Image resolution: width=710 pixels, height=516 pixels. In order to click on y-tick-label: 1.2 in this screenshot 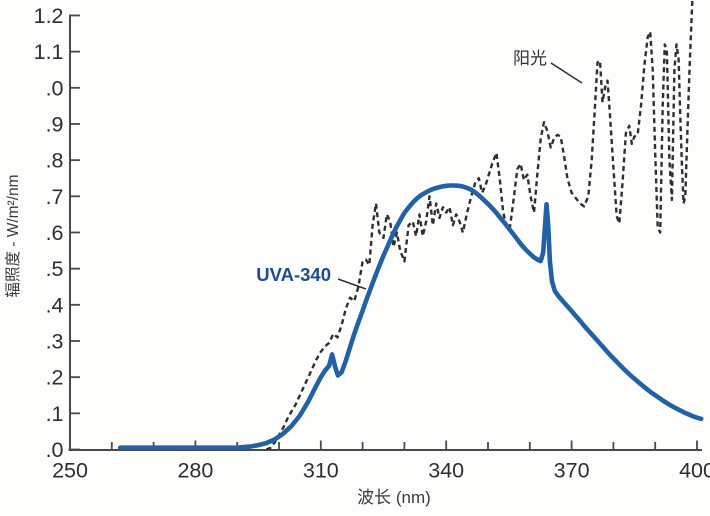, I will do `click(49, 16)`.